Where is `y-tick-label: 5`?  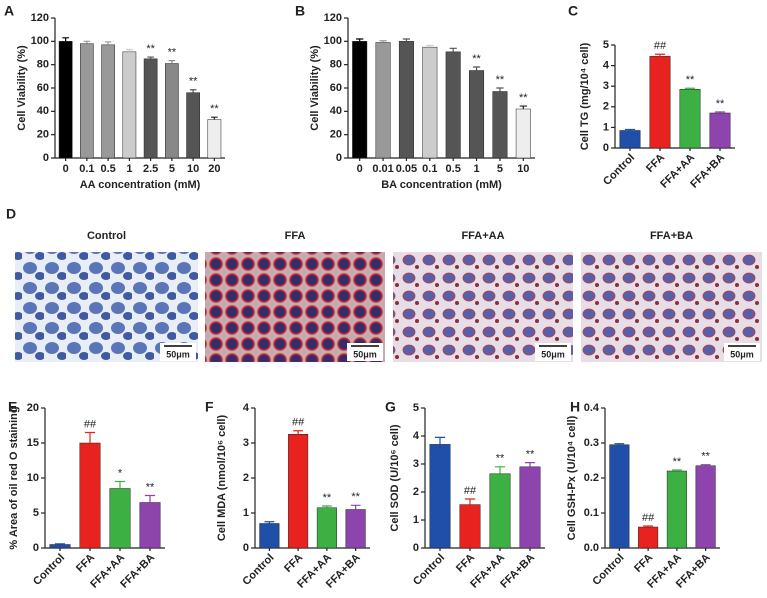 y-tick-label: 5 is located at coordinates (416, 408).